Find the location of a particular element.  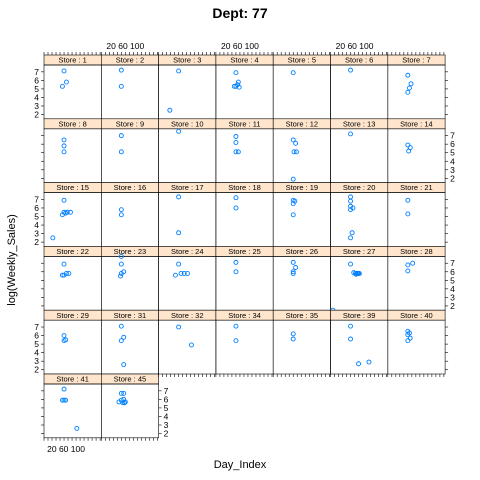

panel-store-10: Store : 10 is located at coordinates (187, 150).